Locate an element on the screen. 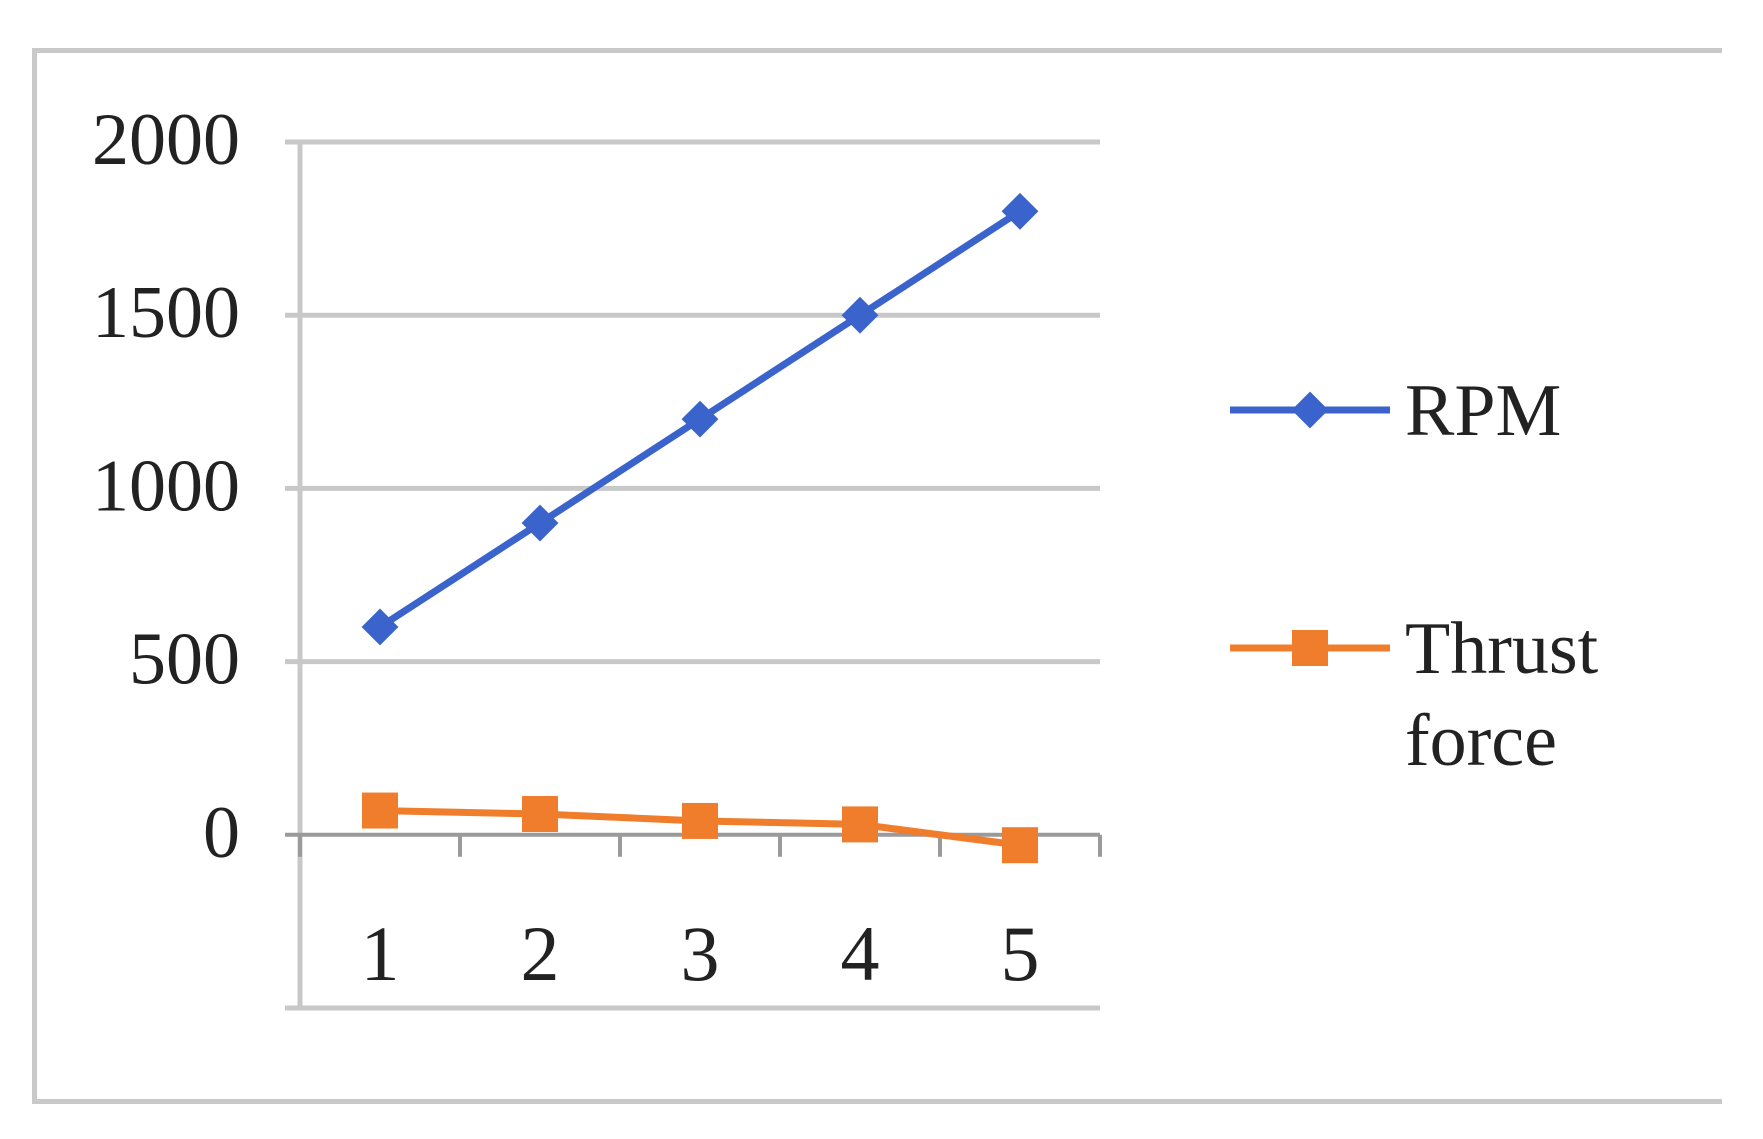 Image resolution: width=1763 pixels, height=1139 pixels. y-tick-labels: 2000 1500 1000 500 0 is located at coordinates (166, 486).